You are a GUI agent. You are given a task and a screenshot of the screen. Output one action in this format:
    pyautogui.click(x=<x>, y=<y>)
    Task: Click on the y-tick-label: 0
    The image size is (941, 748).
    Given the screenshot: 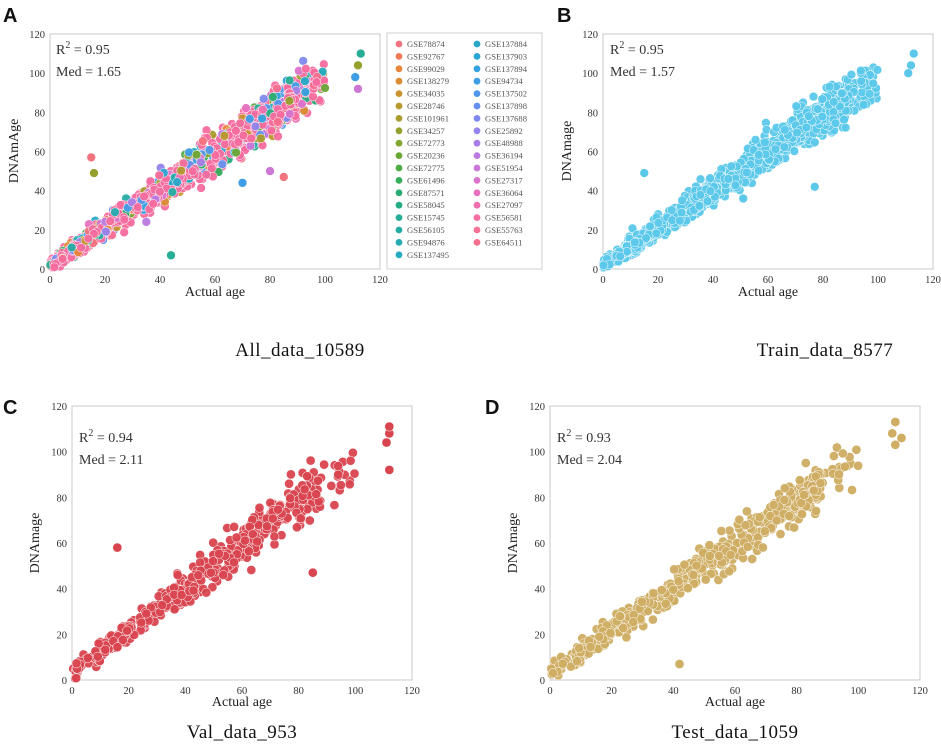 What is the action you would take?
    pyautogui.click(x=542, y=681)
    